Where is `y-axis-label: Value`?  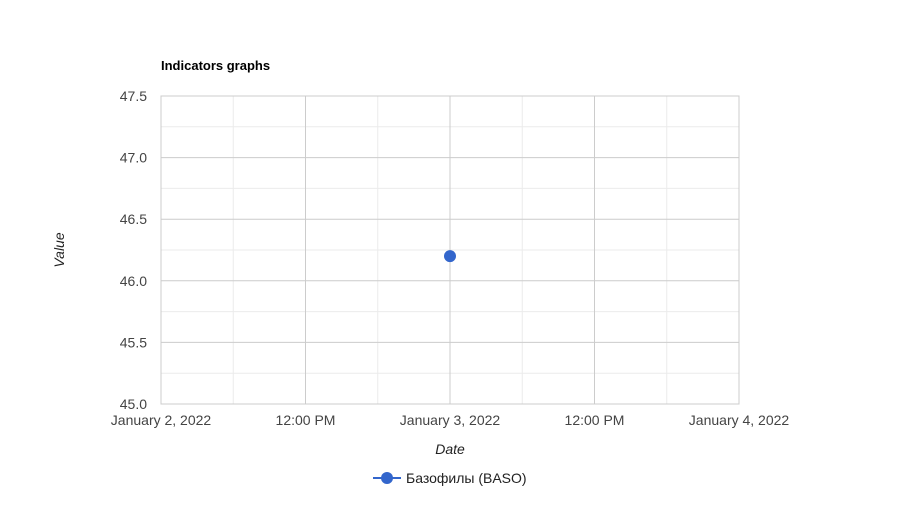
y-axis-label: Value is located at coordinates (59, 250).